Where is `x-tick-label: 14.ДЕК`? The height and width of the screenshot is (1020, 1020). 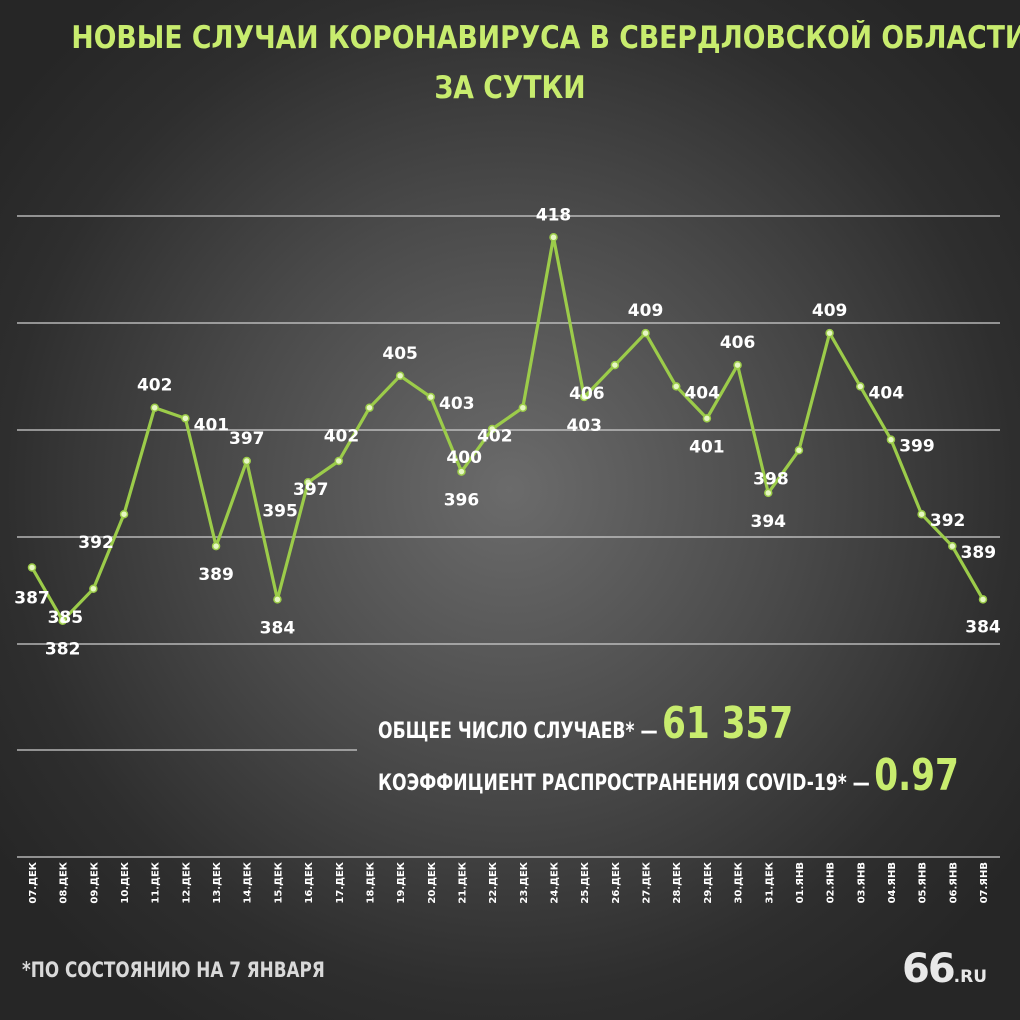 x-tick-label: 14.ДЕК is located at coordinates (248, 882).